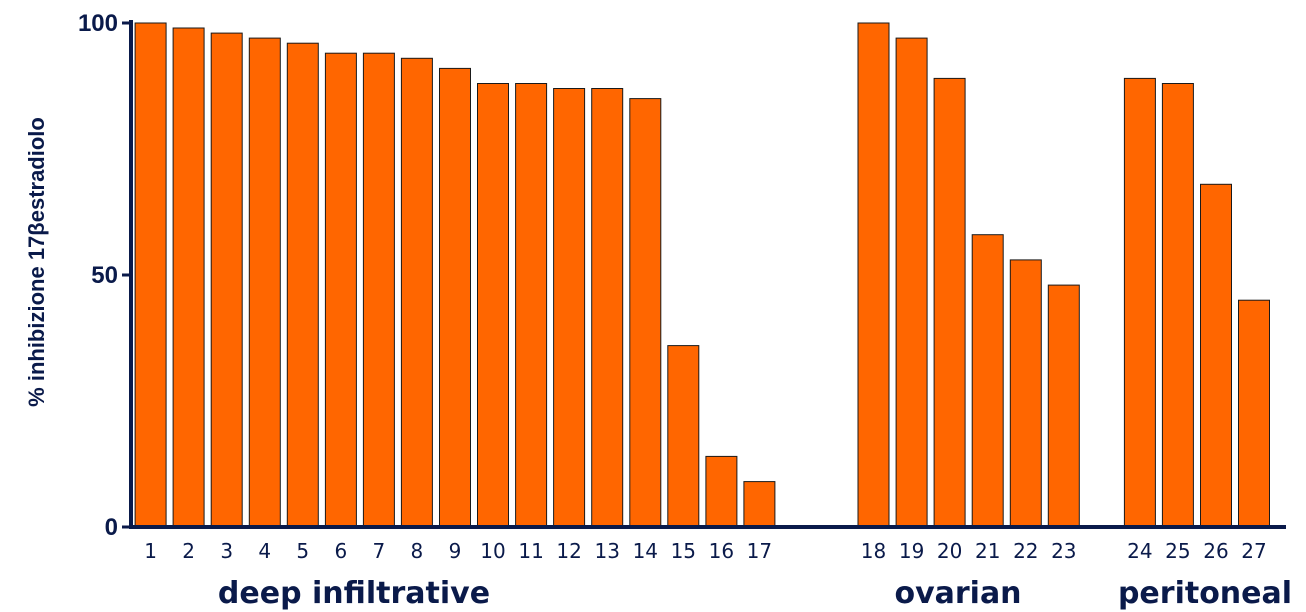 This screenshot has height=612, width=1306. What do you see at coordinates (911, 551) in the screenshot?
I see `x-tick-label: 19` at bounding box center [911, 551].